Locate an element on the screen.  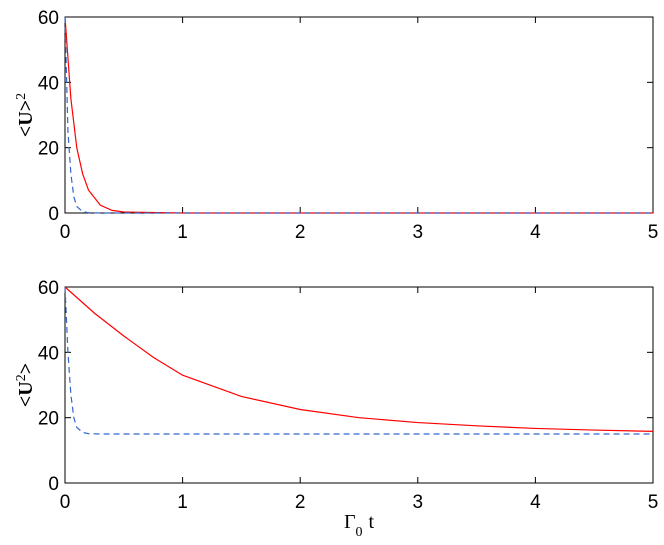
x-axis-label: Γ0 t is located at coordinates (359, 525).